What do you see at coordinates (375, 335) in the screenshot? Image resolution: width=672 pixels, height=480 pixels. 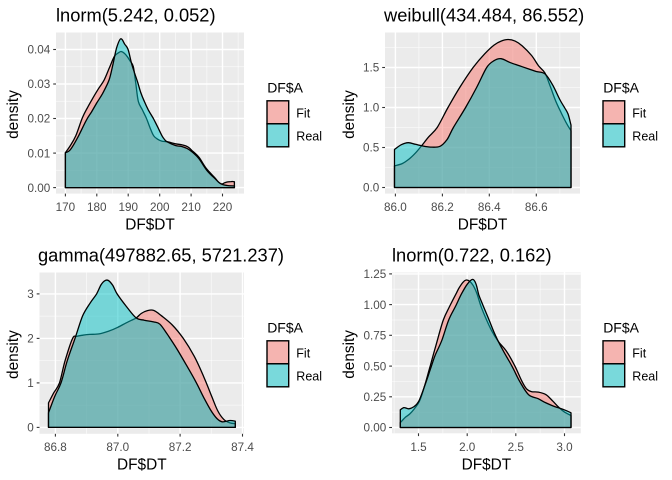 I see `svg-text: 0.75` at bounding box center [375, 335].